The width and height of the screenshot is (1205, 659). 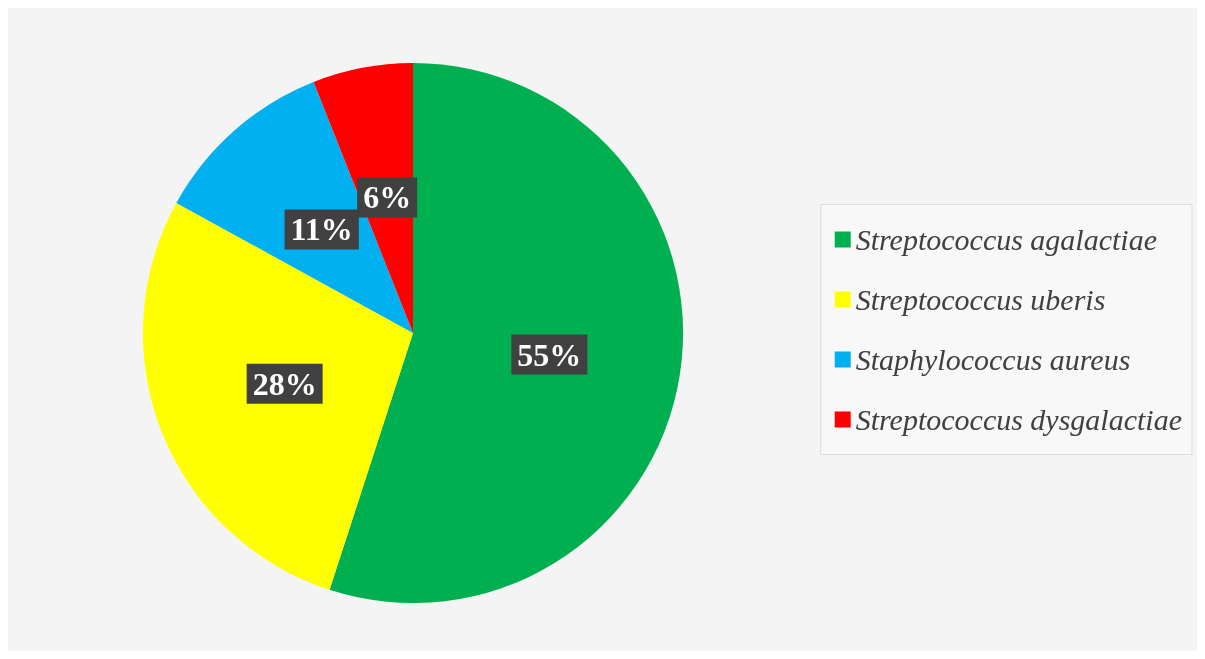 What do you see at coordinates (1018, 419) in the screenshot?
I see `legend-label: Streptococcus dysgalactiae` at bounding box center [1018, 419].